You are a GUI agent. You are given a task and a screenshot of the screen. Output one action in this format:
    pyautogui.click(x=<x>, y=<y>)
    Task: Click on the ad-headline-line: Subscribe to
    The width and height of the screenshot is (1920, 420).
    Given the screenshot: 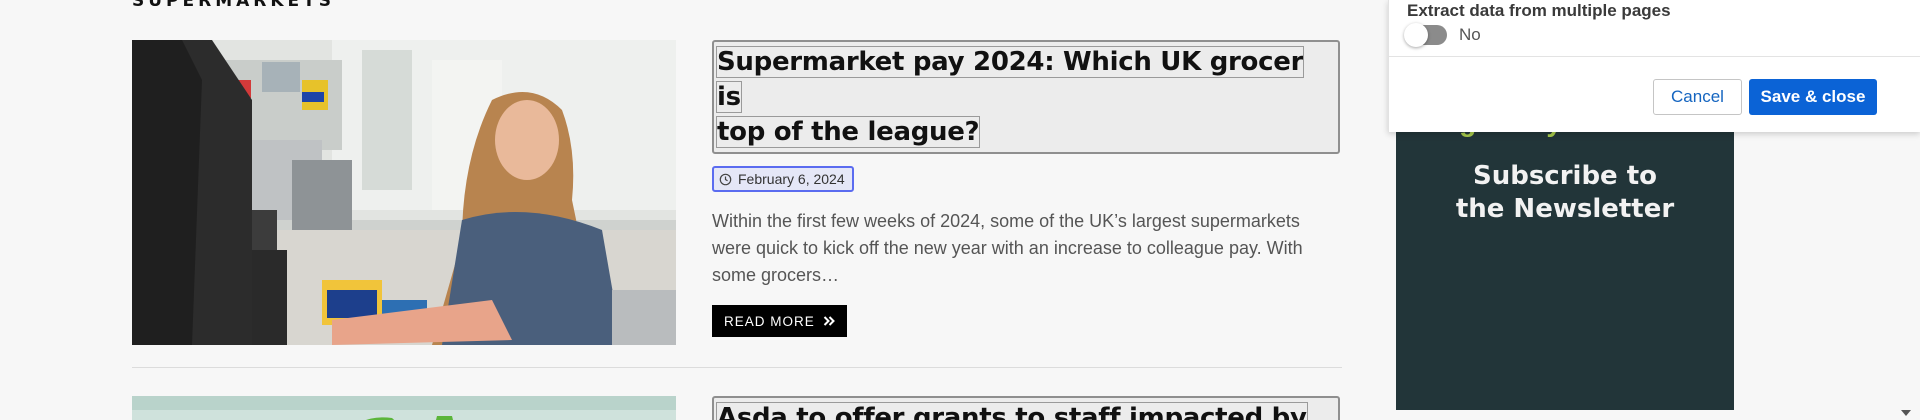 What is the action you would take?
    pyautogui.click(x=1565, y=176)
    